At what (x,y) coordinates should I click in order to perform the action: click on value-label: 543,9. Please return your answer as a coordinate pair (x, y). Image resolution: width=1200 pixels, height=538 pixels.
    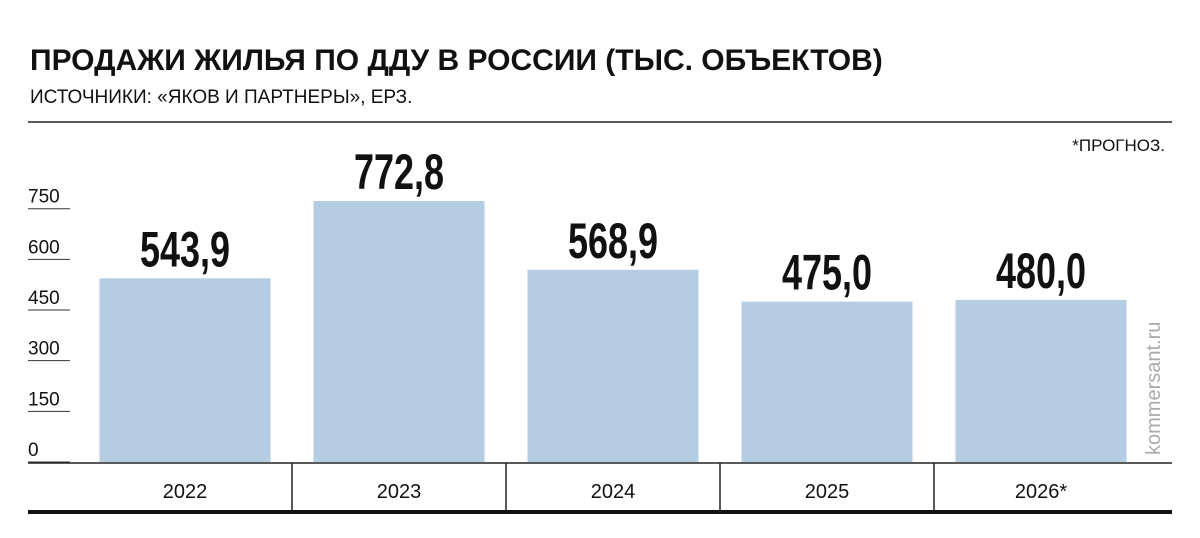
    Looking at the image, I should click on (185, 250).